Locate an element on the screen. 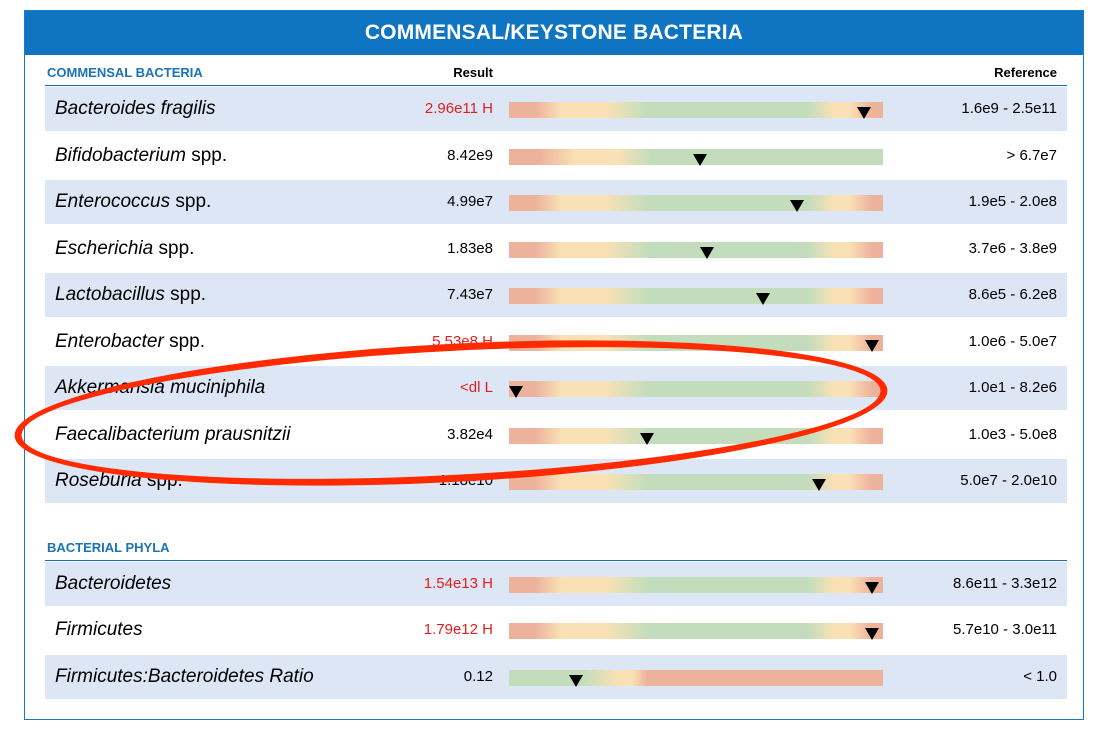 The image size is (1103, 744). report-title: COMMENSAL/KEYSTONE BACTERIA is located at coordinates (554, 33).